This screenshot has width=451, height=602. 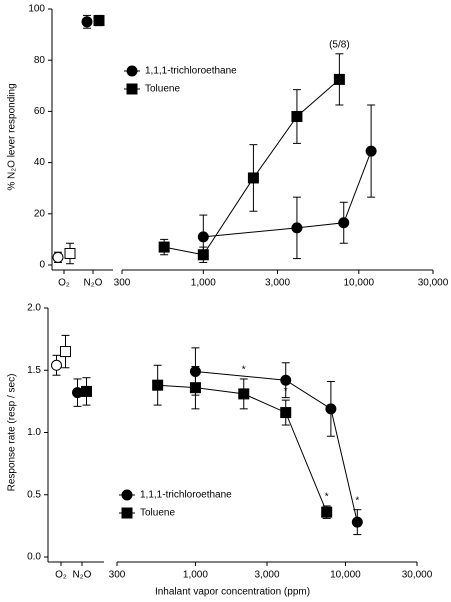 I want to click on point-label: (5/8), so click(x=339, y=44).